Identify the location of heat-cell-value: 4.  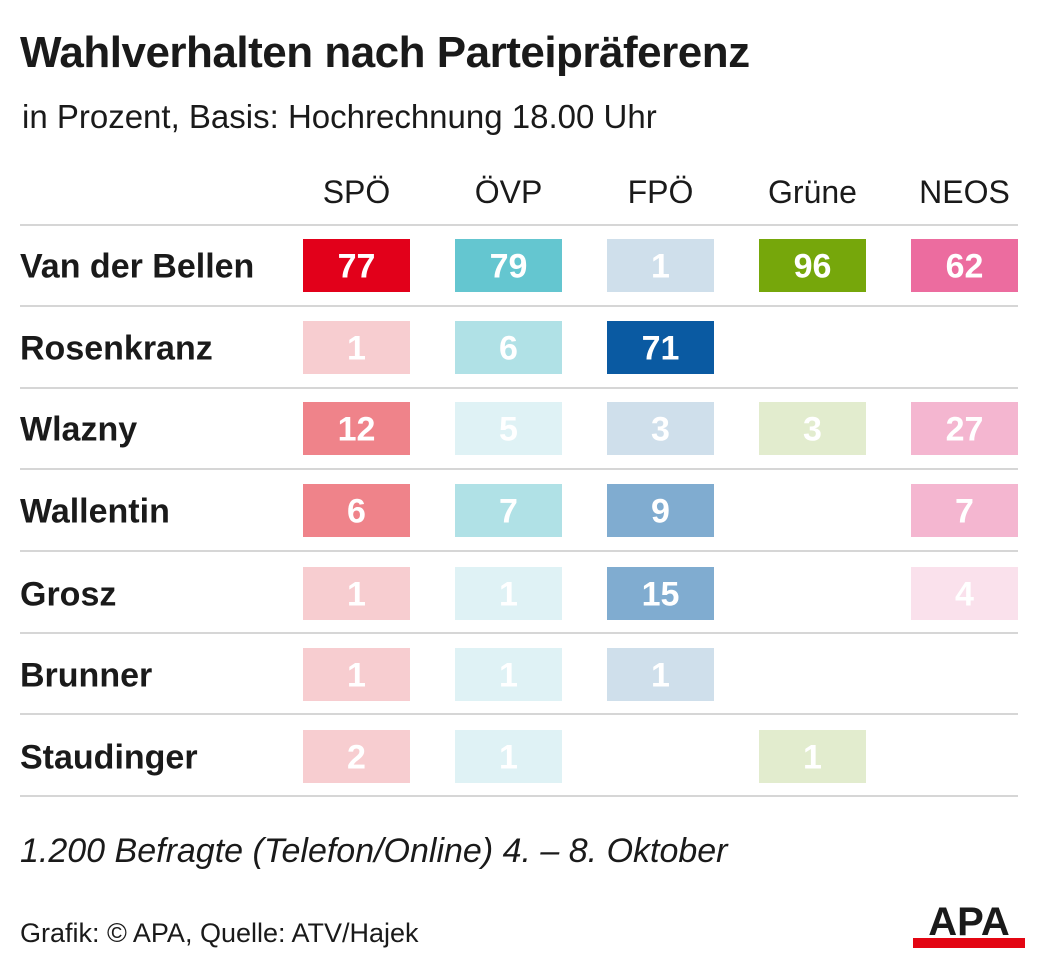
(964, 595).